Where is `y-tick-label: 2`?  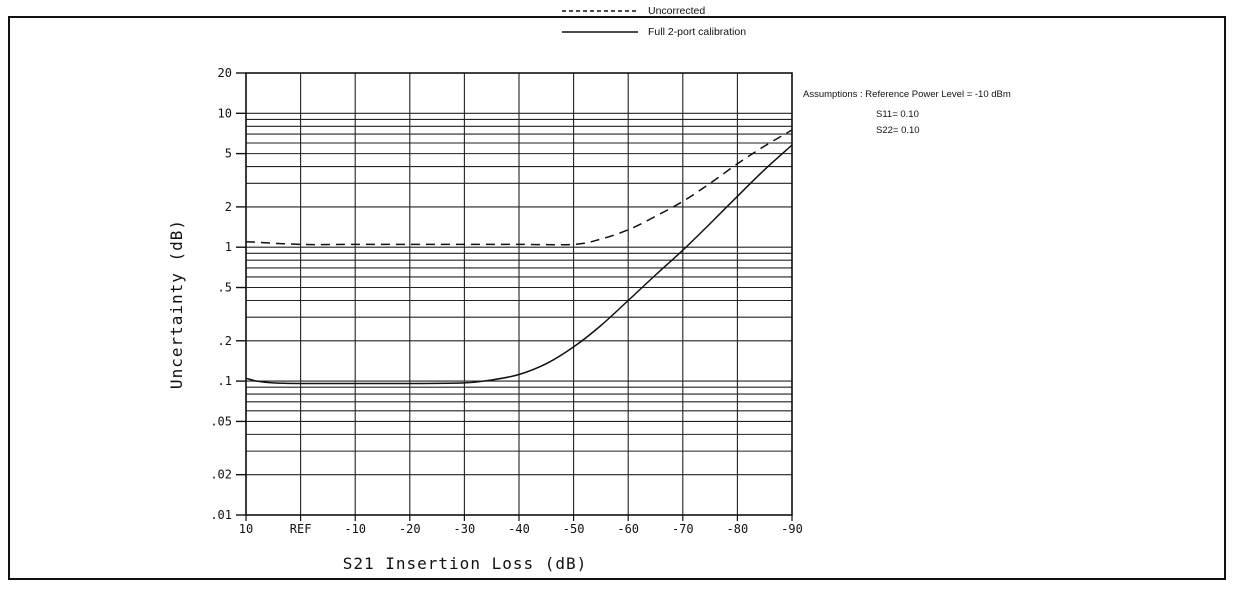
y-tick-label: 2 is located at coordinates (228, 207).